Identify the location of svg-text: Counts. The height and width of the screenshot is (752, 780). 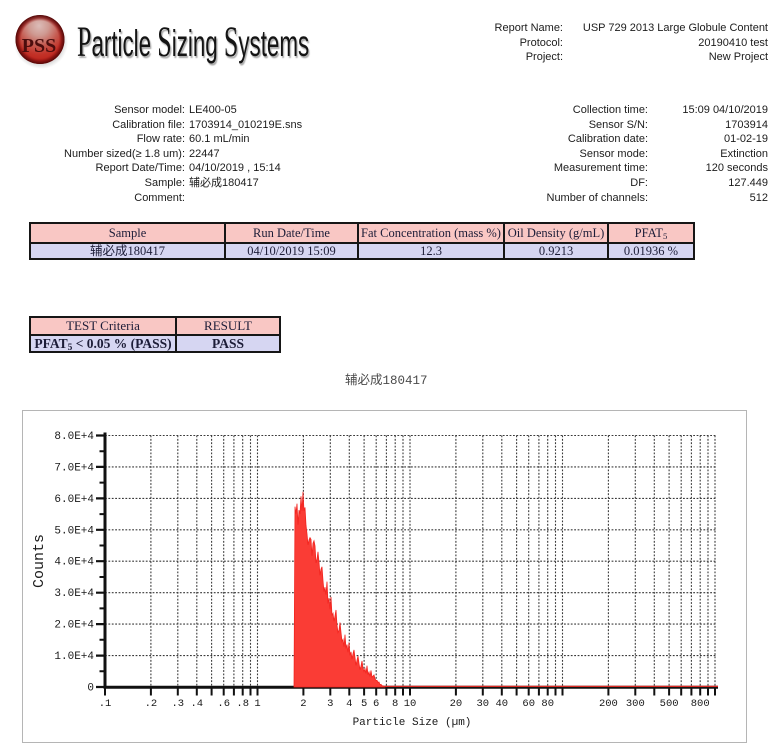
(39, 561).